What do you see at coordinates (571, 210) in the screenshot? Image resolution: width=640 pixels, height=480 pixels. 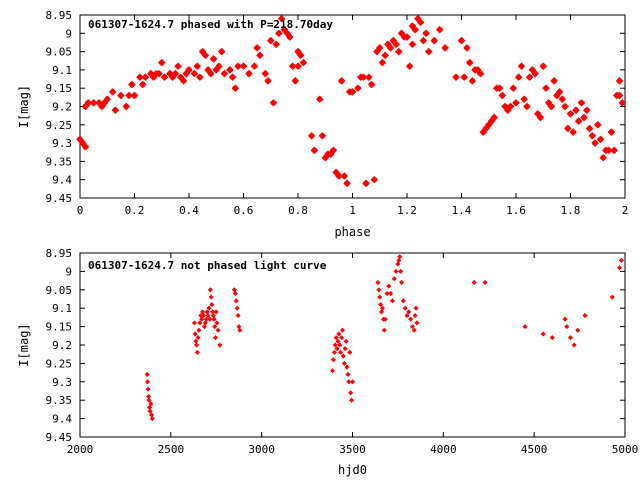 I see `x-tick-label: 1.8` at bounding box center [571, 210].